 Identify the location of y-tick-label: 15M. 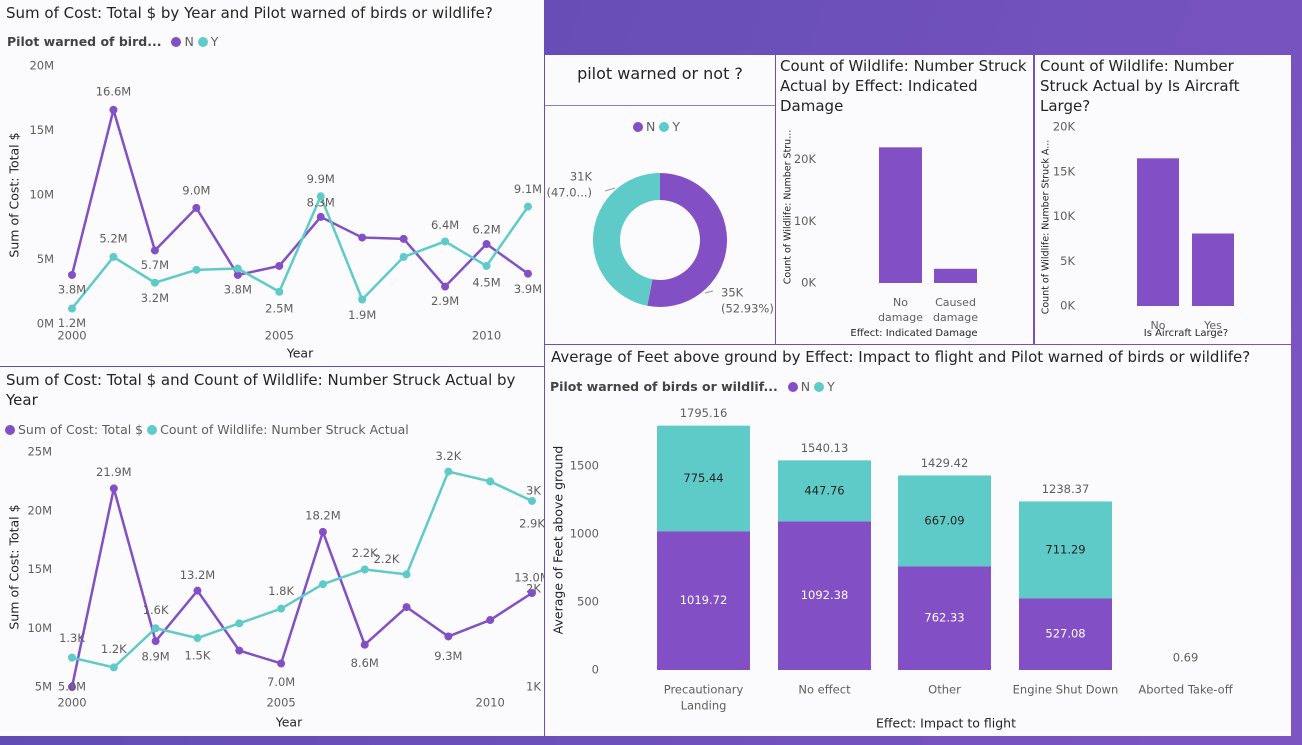
(41, 130).